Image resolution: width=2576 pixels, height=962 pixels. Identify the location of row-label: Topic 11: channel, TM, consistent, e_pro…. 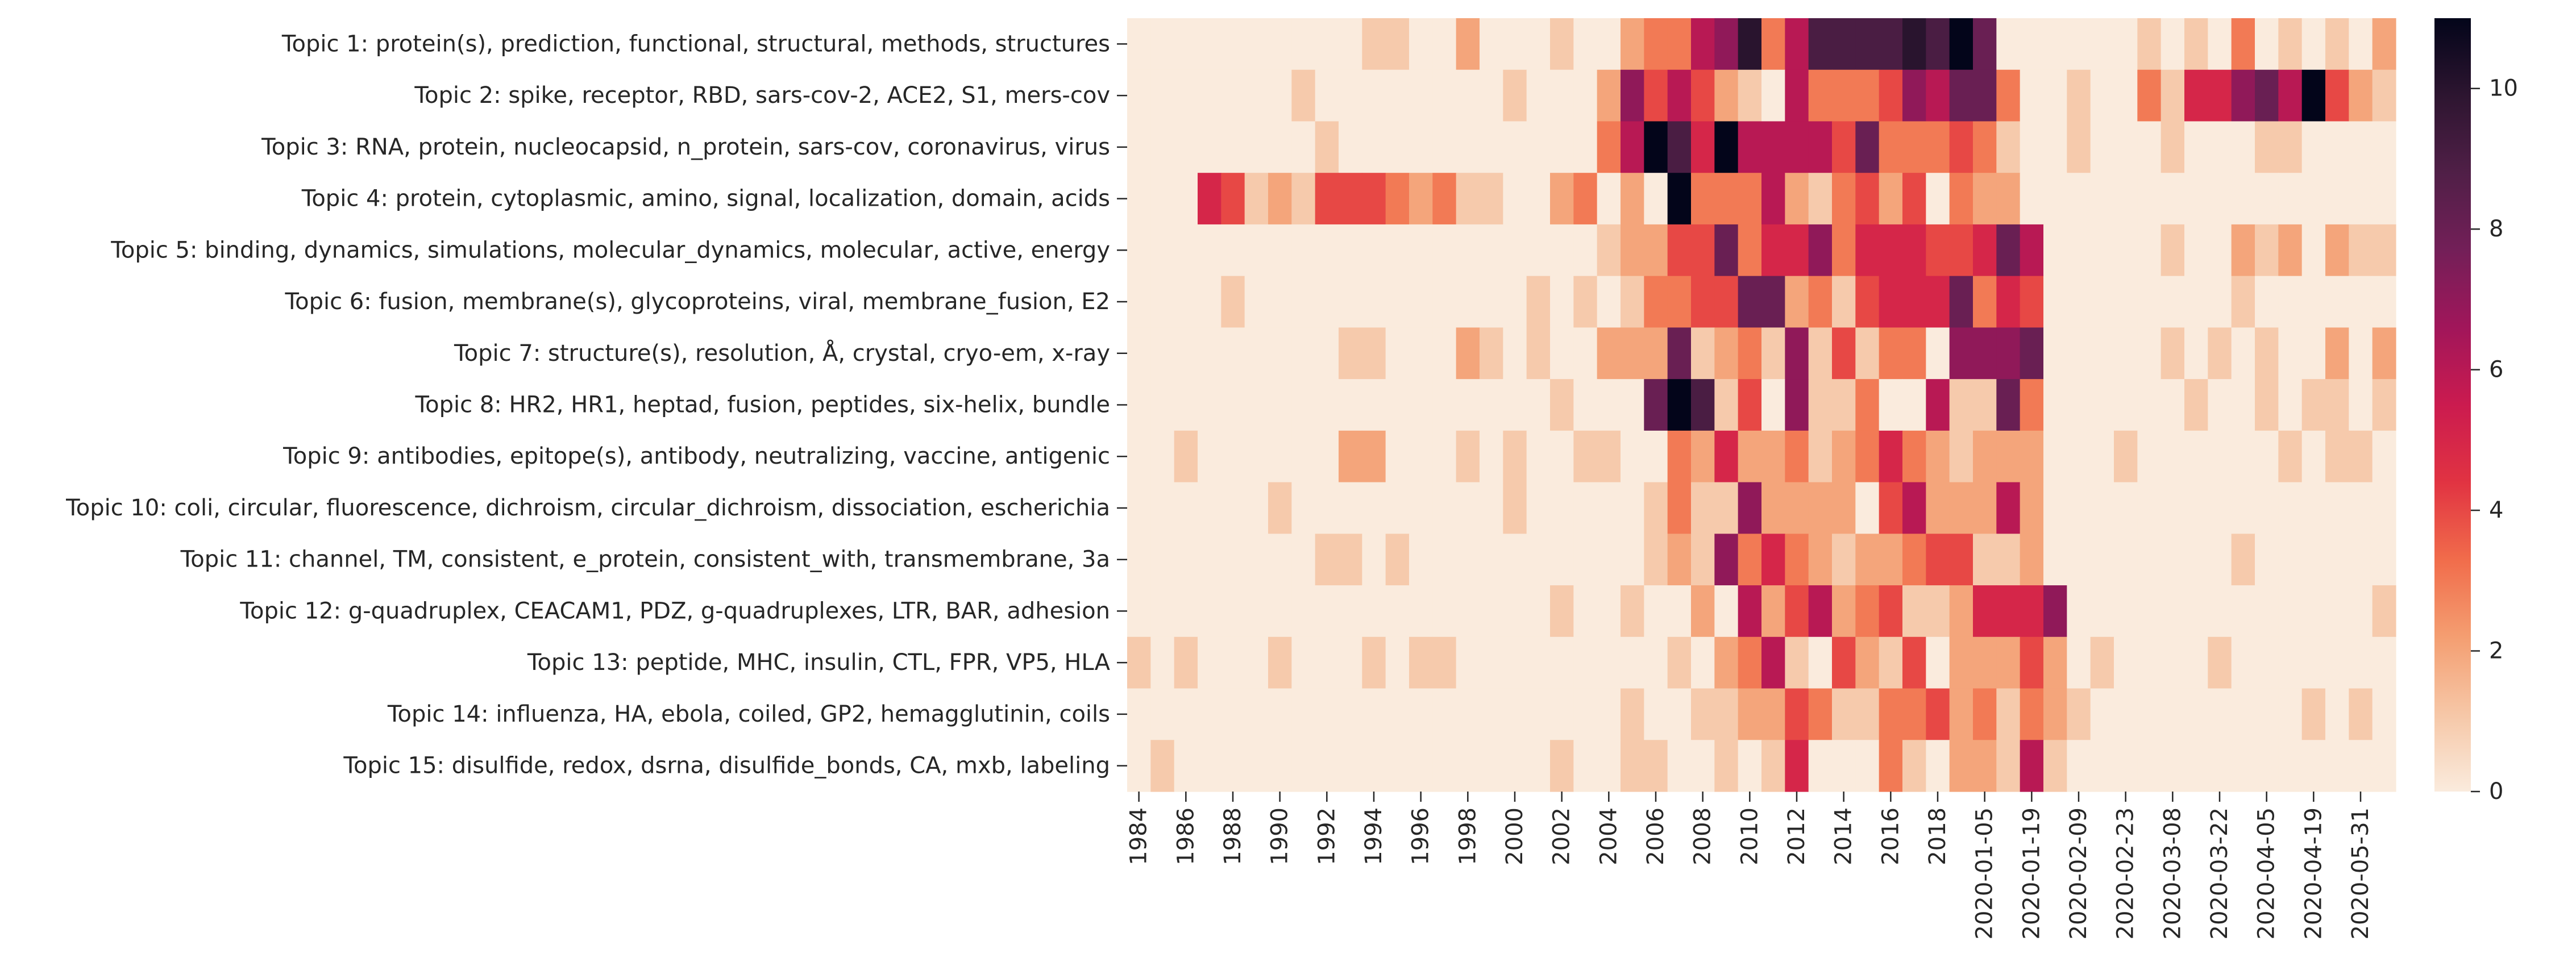
(645, 560).